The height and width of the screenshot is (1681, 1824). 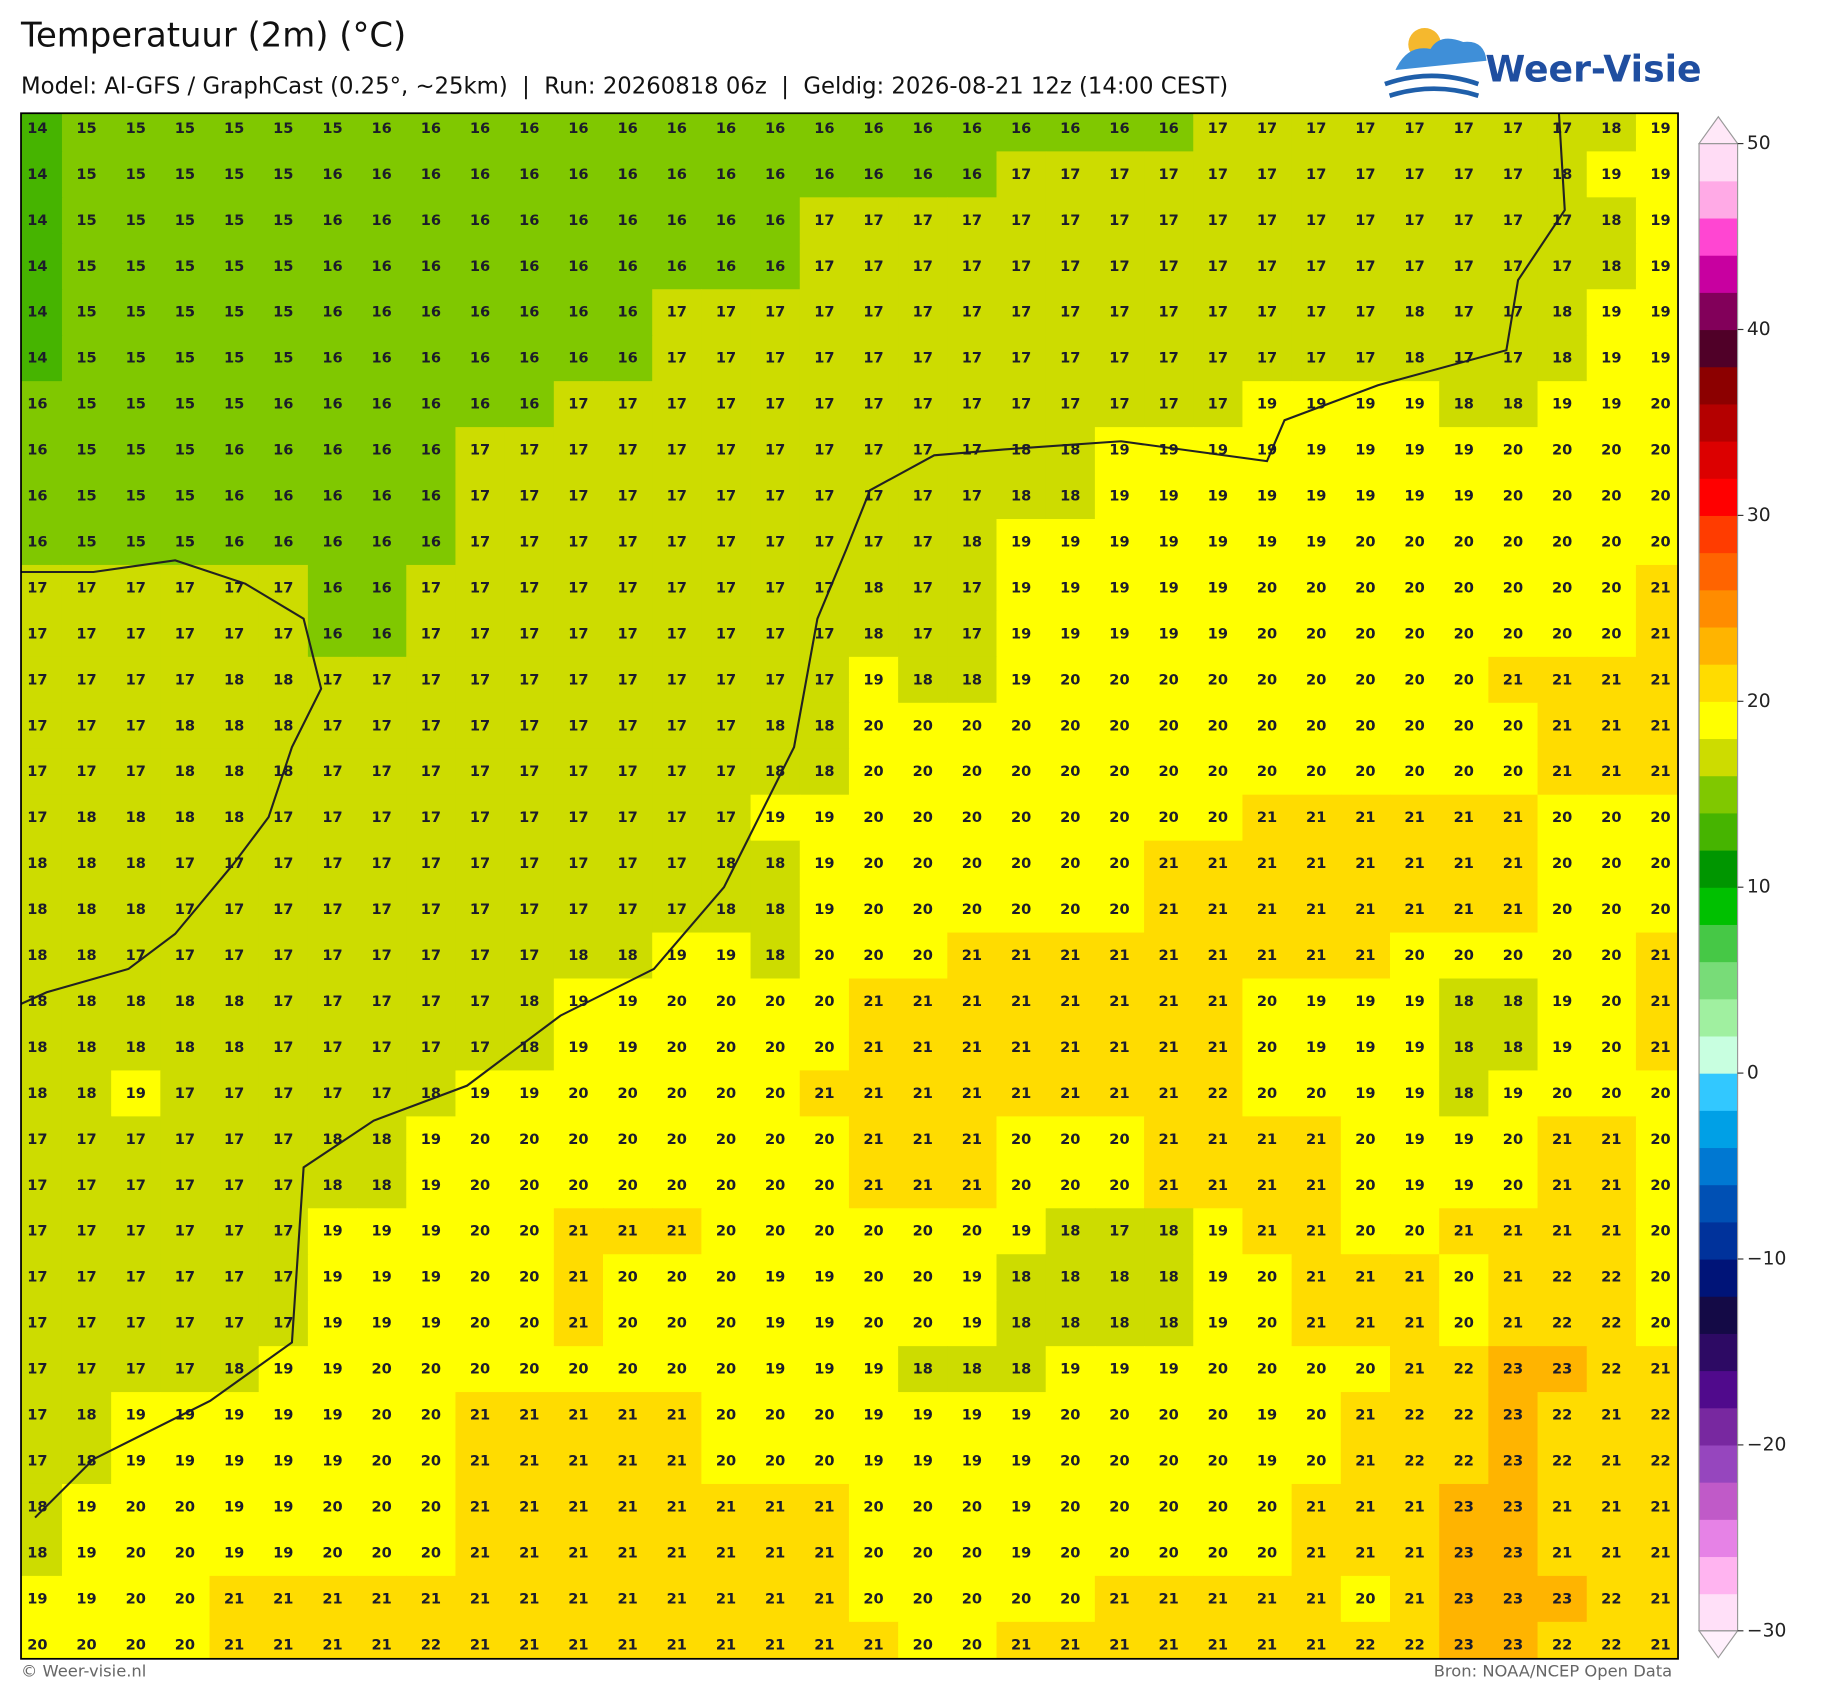 What do you see at coordinates (1759, 329) in the screenshot?
I see `colorbar-tick-label: 40` at bounding box center [1759, 329].